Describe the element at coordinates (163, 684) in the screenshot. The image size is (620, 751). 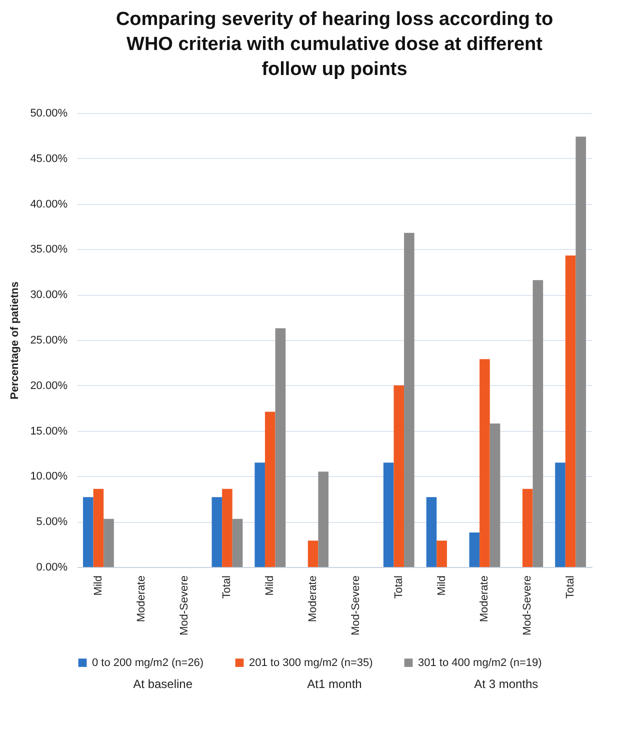
I see `text: At baseline` at that location.